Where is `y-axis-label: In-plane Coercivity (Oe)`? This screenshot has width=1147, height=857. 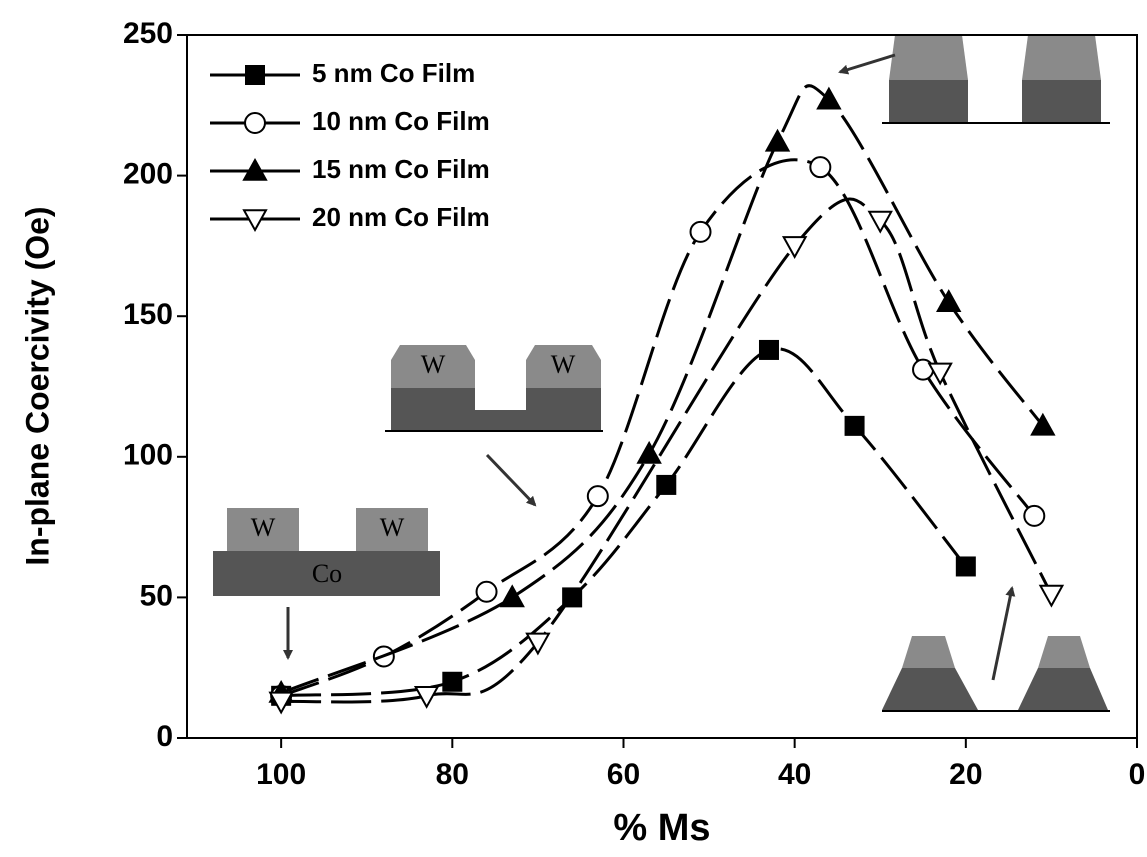 y-axis-label: In-plane Coercivity (Oe) is located at coordinates (37, 385).